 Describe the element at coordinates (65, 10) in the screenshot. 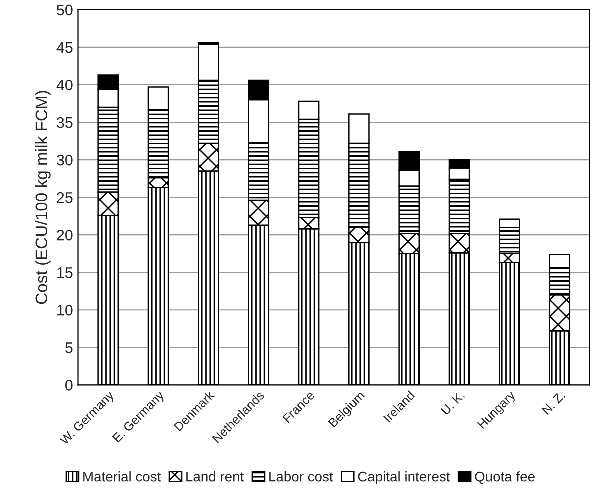

I see `y-tick-label: 50` at that location.